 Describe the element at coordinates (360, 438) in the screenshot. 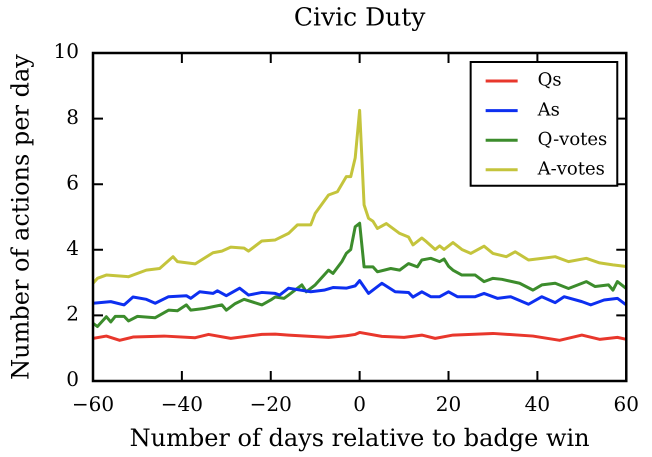

I see `x-axis-title: Number of days relative to badge win` at that location.